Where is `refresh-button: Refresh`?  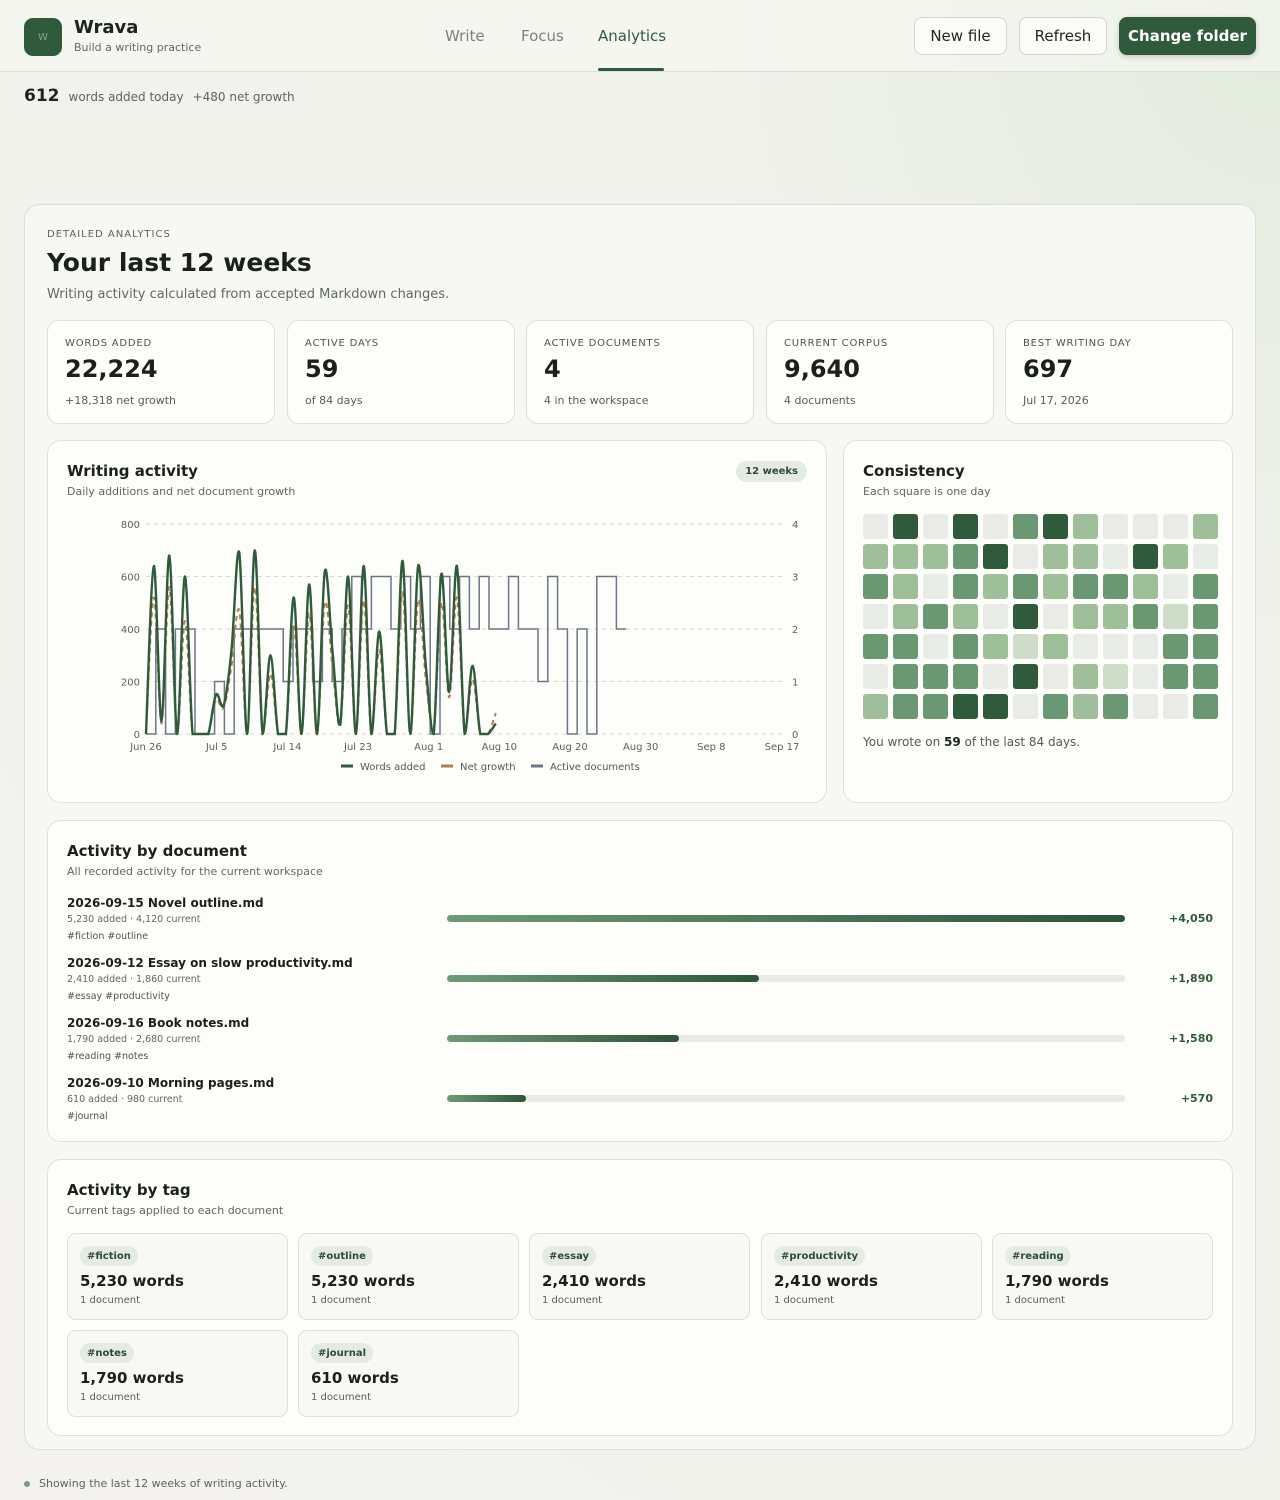
refresh-button: Refresh is located at coordinates (1063, 36).